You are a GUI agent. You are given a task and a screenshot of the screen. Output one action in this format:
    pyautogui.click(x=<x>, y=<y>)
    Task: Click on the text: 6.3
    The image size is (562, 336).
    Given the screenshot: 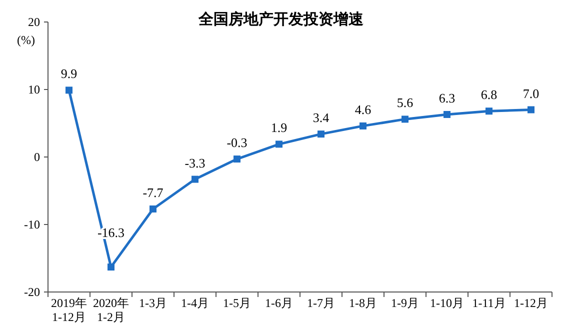 What is the action you would take?
    pyautogui.click(x=447, y=98)
    